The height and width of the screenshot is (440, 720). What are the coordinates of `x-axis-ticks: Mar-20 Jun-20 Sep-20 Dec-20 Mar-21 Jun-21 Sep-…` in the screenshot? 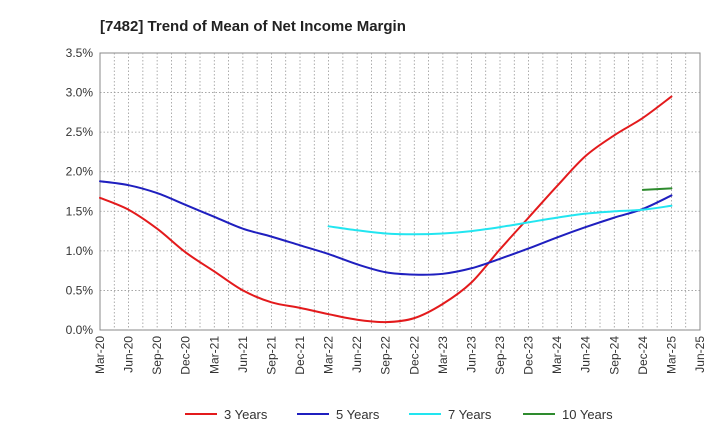 It's located at (400, 355).